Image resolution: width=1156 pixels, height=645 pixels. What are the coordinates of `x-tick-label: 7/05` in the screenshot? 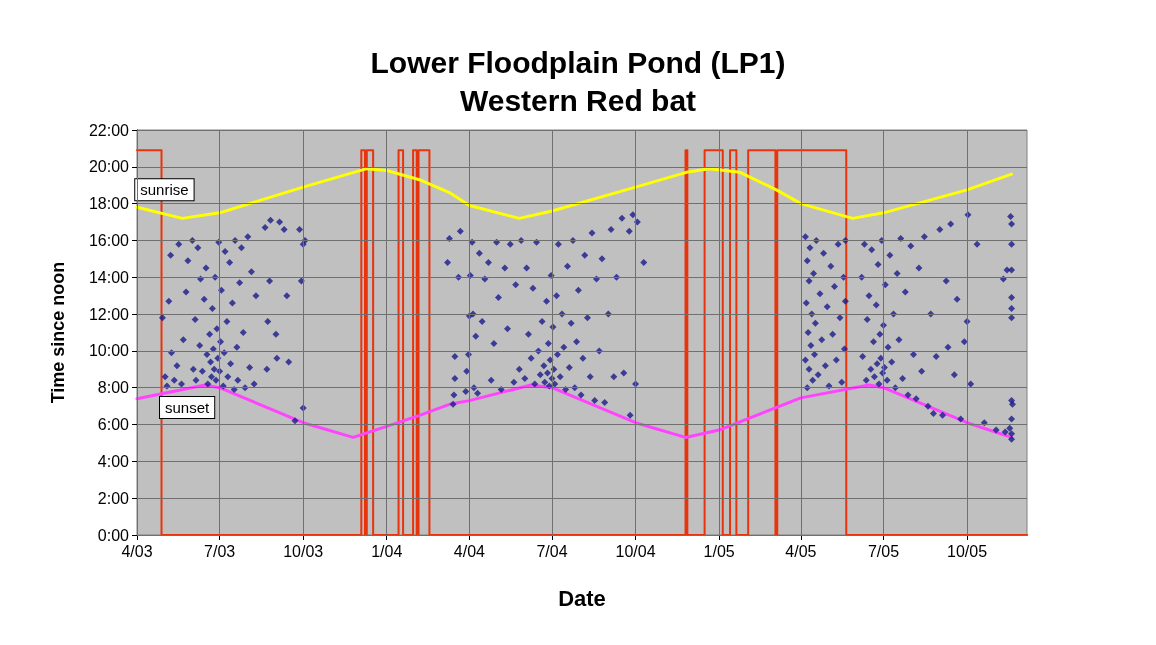 It's located at (883, 551).